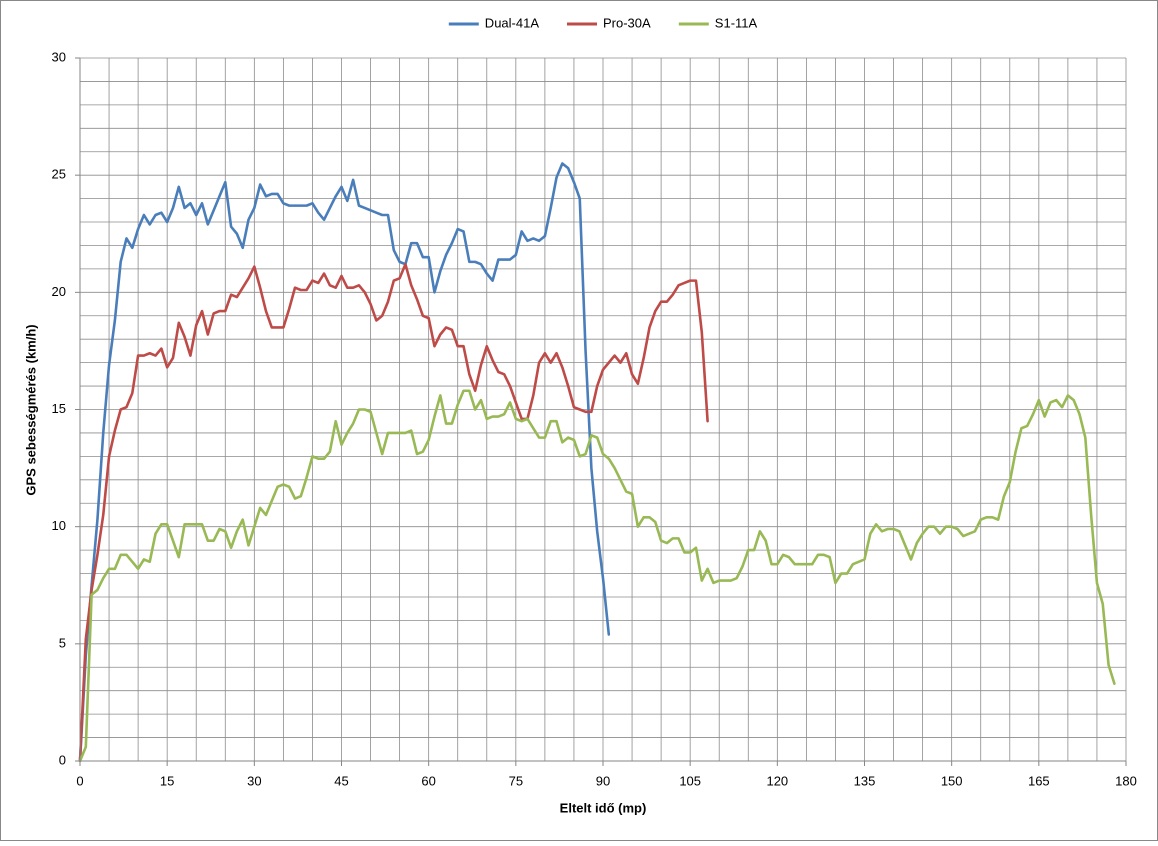 Image resolution: width=1158 pixels, height=846 pixels. What do you see at coordinates (79, 780) in the screenshot?
I see `x-tick-label: 0` at bounding box center [79, 780].